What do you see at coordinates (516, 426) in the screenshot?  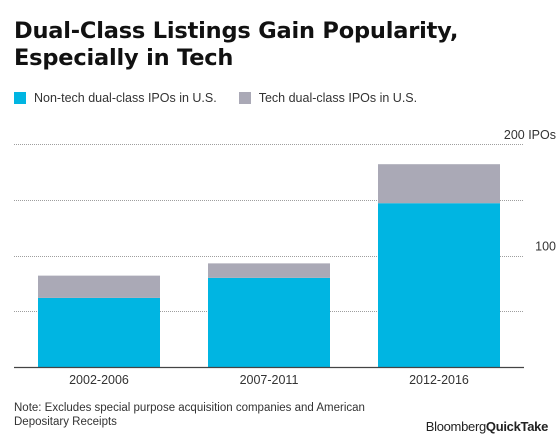 I see `logo-part-quicktake: QuickTake` at bounding box center [516, 426].